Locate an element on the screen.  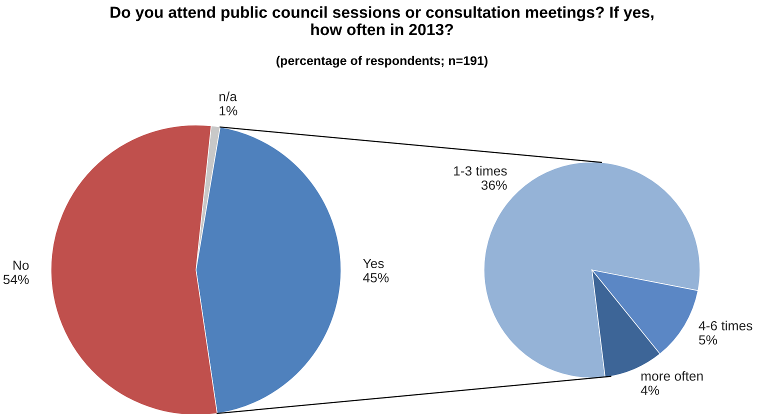
slice-label: 4-6 times is located at coordinates (725, 325).